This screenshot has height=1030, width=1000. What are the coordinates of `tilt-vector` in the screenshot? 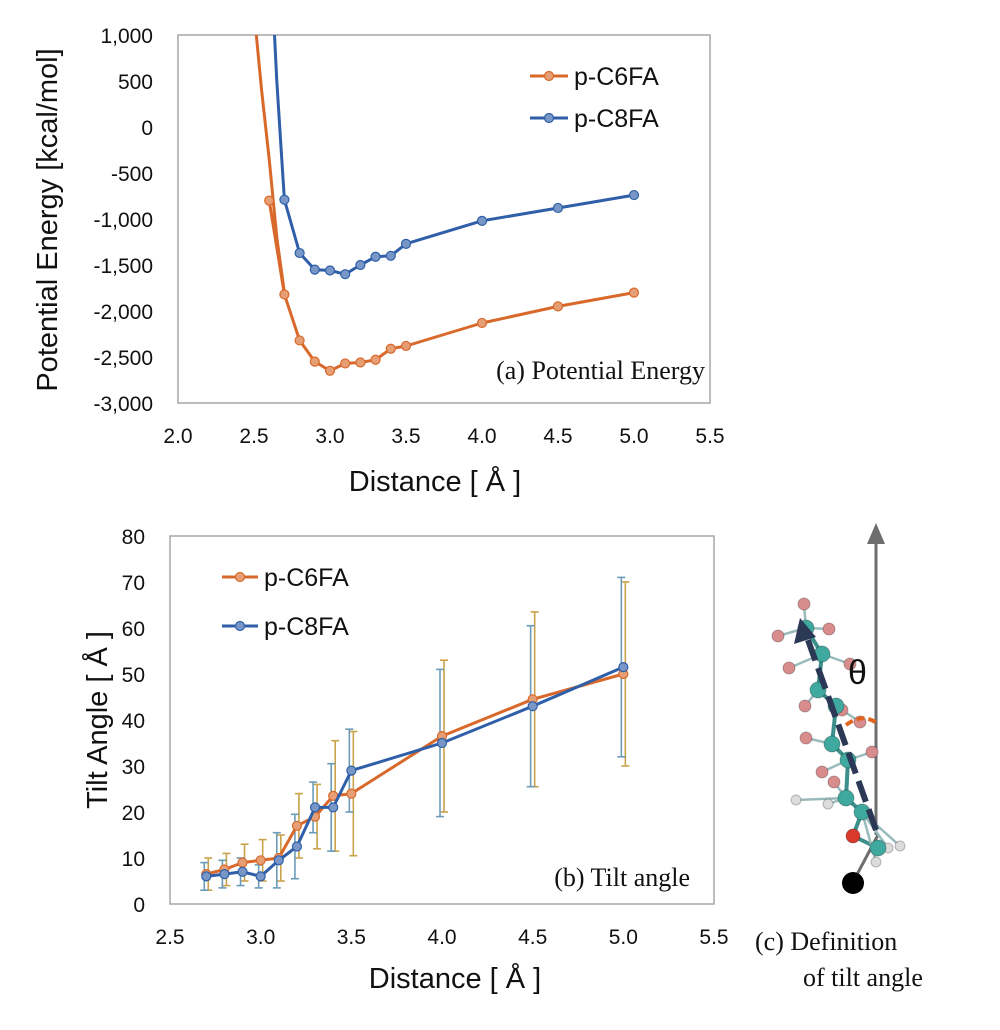 It's located at (842, 735).